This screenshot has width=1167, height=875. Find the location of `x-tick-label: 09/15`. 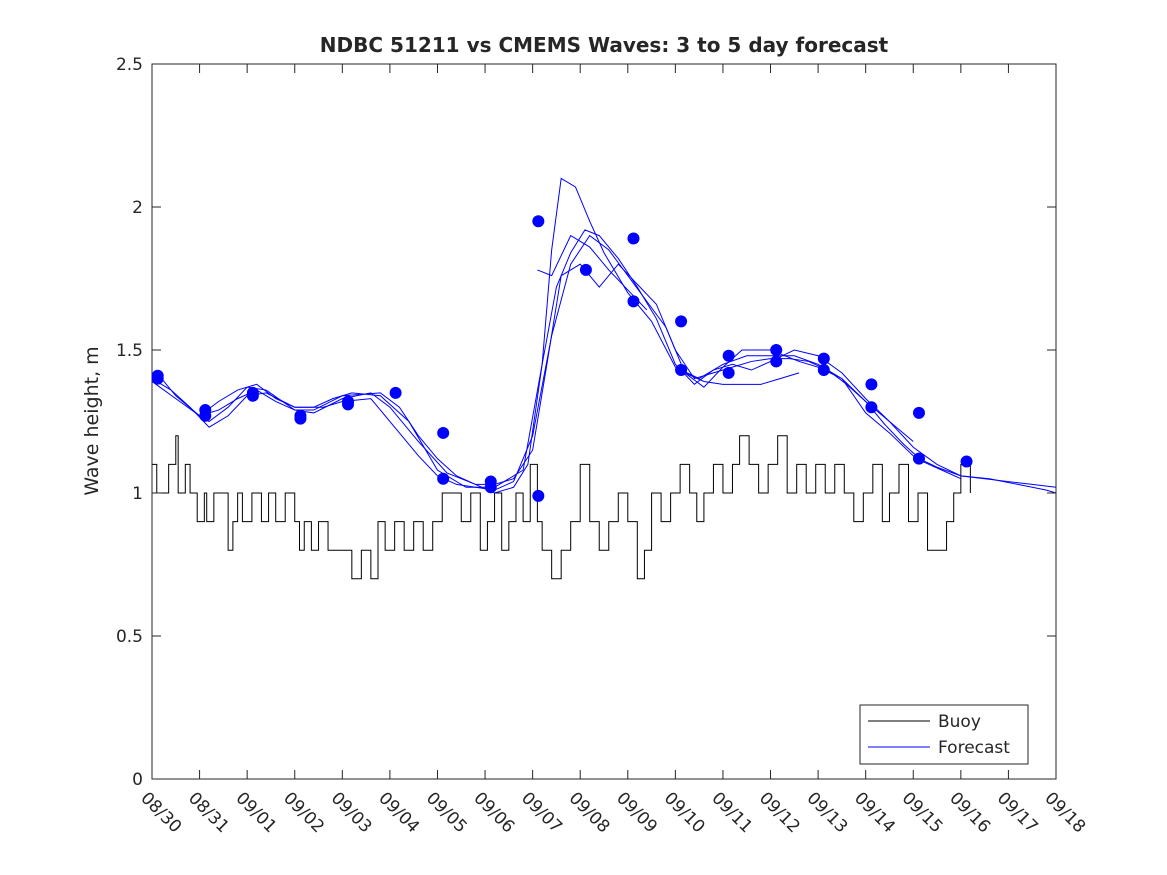

x-tick-label: 09/15 is located at coordinates (922, 812).